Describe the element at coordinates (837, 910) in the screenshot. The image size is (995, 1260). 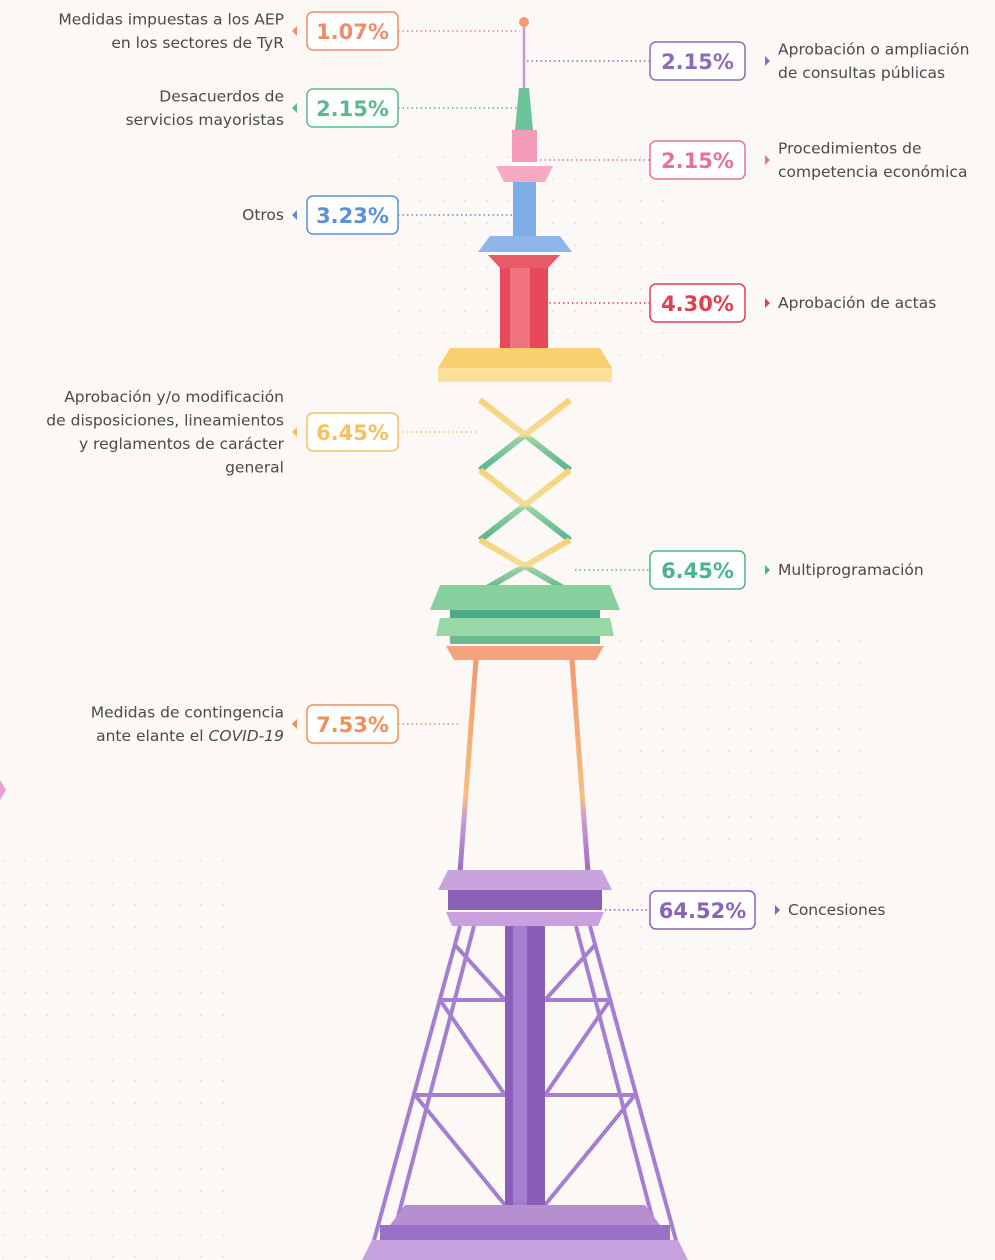
I see `label: Concesiones` at that location.